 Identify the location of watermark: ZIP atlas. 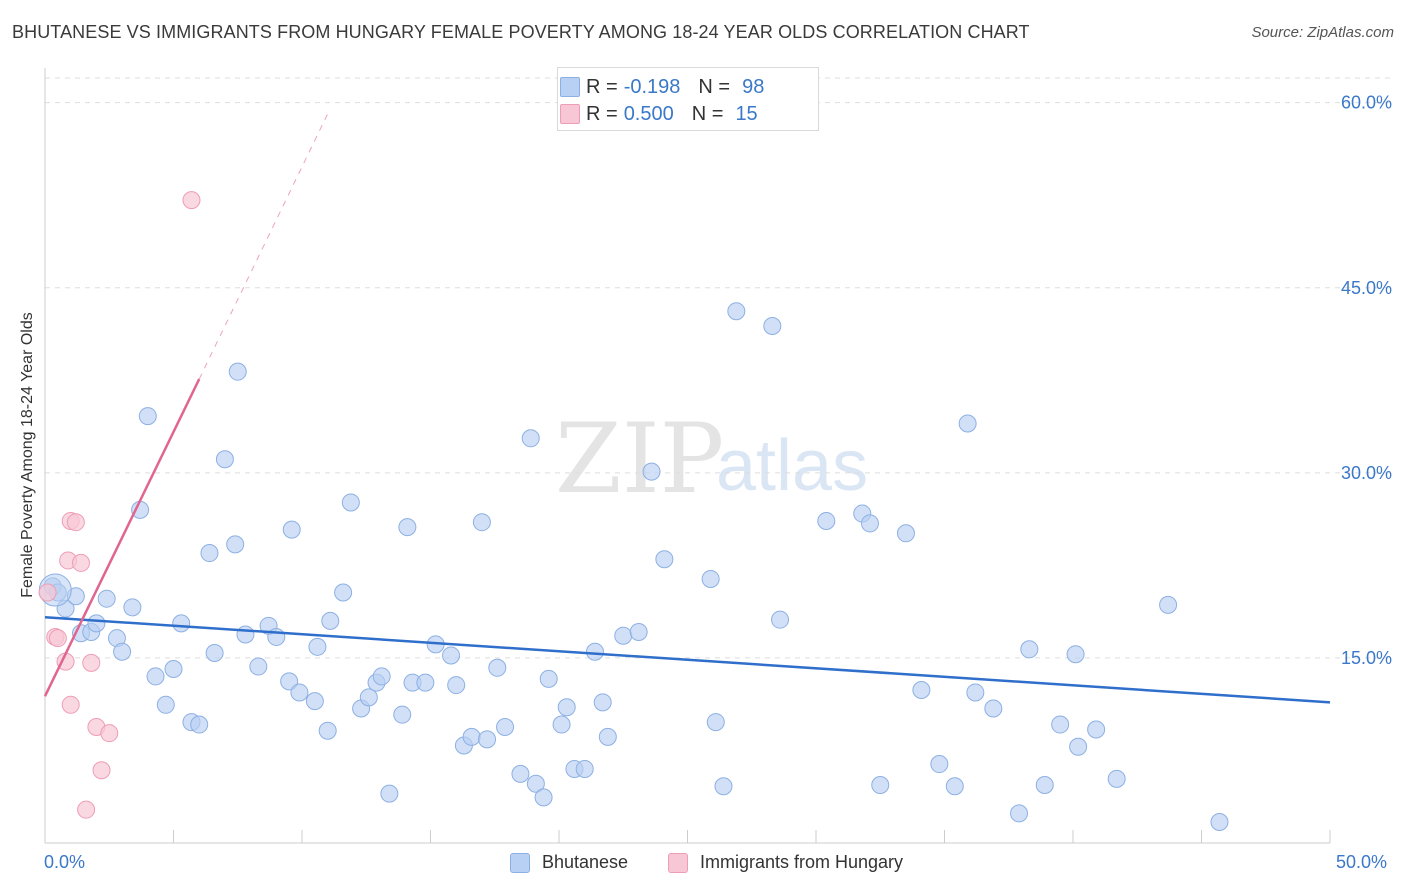
(711, 459).